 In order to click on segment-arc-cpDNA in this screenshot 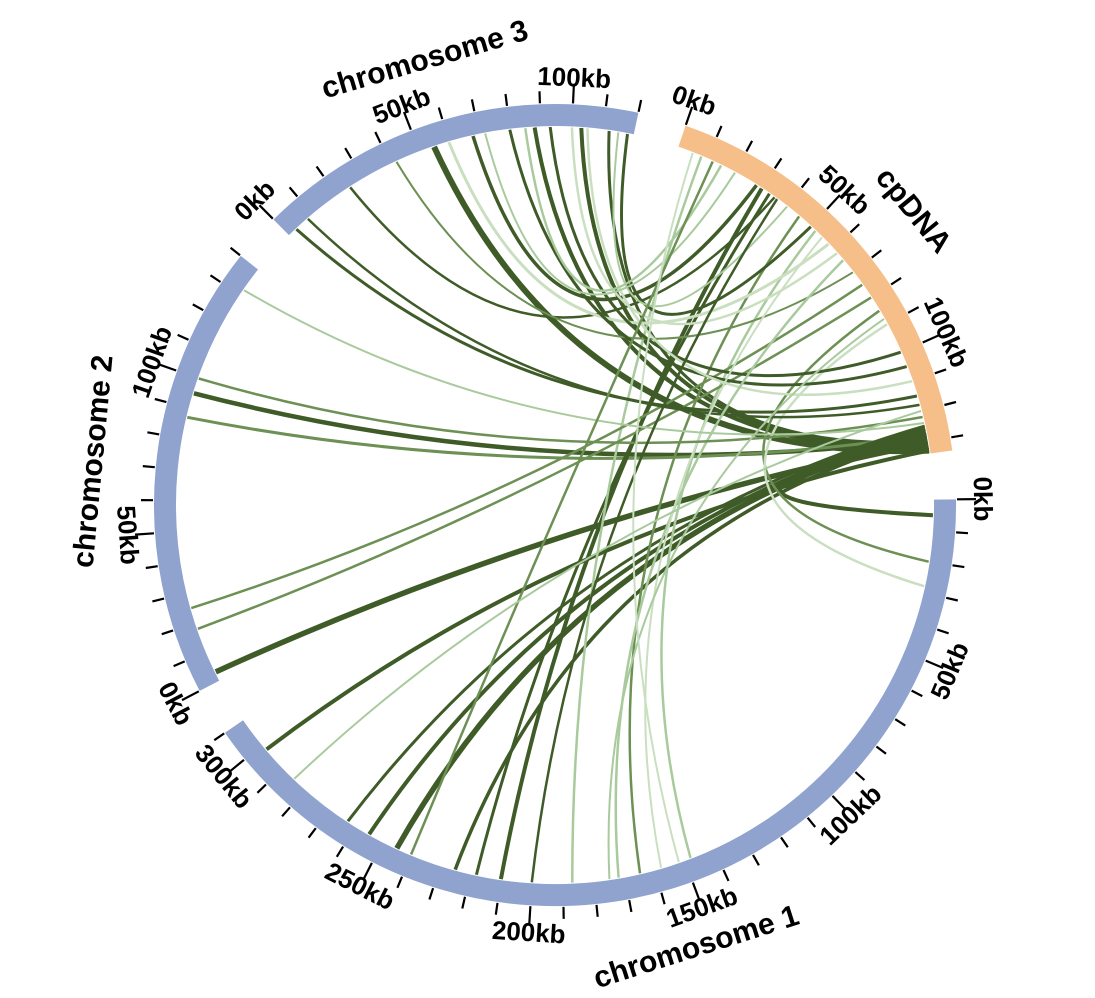, I will do `click(815, 289)`.